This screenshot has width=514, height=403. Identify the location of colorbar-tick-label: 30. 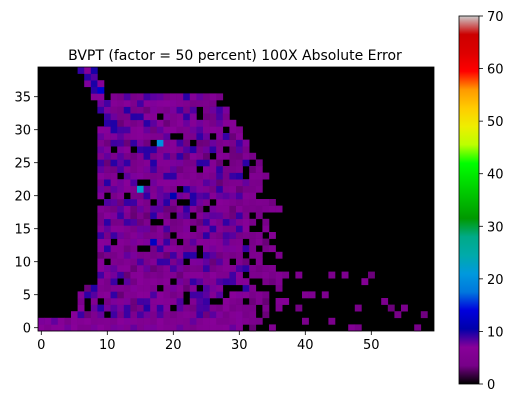
(495, 227).